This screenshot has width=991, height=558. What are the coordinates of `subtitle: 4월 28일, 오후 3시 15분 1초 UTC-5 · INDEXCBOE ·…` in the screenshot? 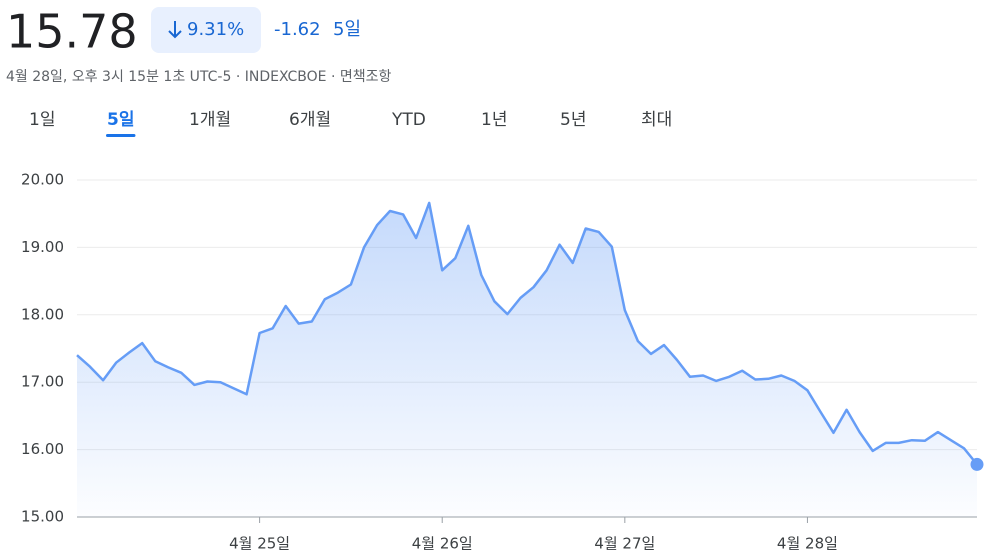 It's located at (199, 77).